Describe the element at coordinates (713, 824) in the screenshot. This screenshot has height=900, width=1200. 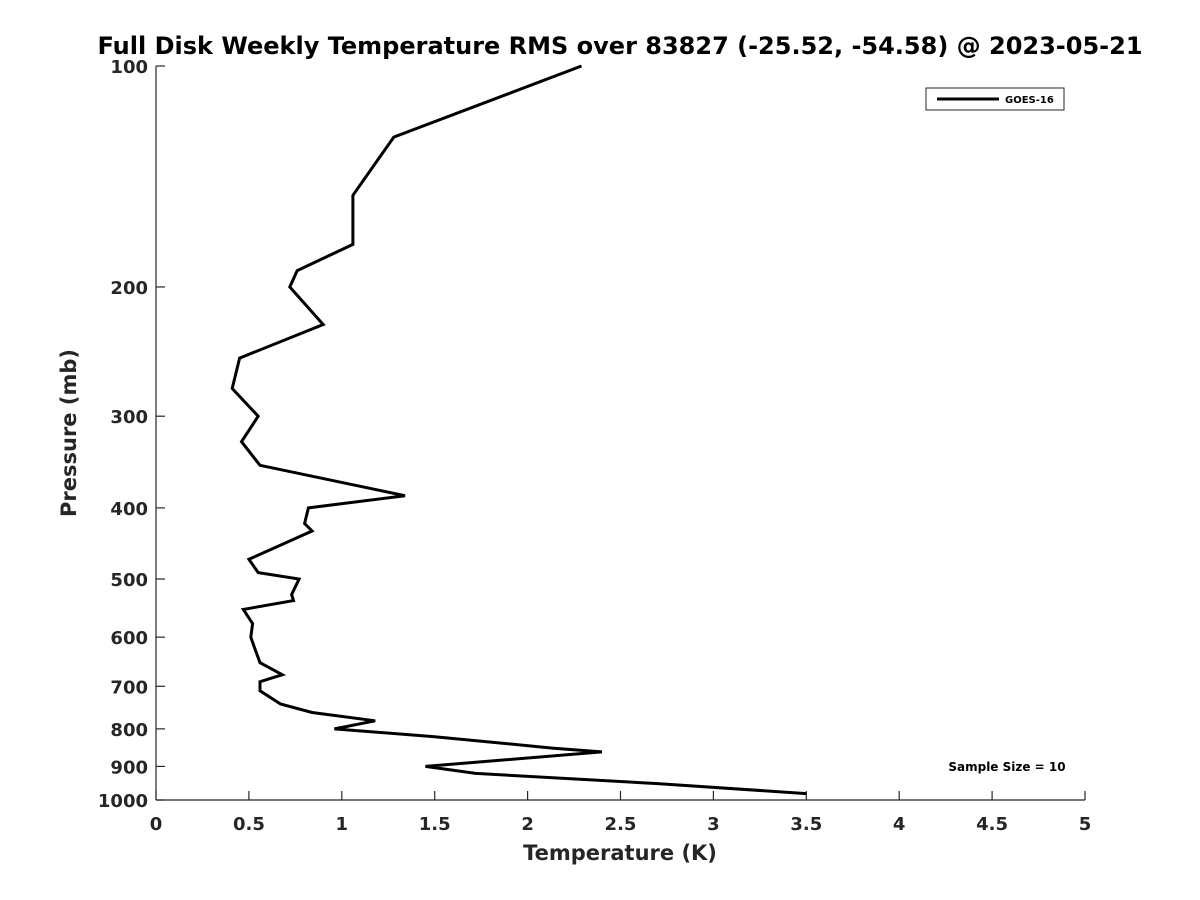
I see `x-tick-label: 3` at that location.